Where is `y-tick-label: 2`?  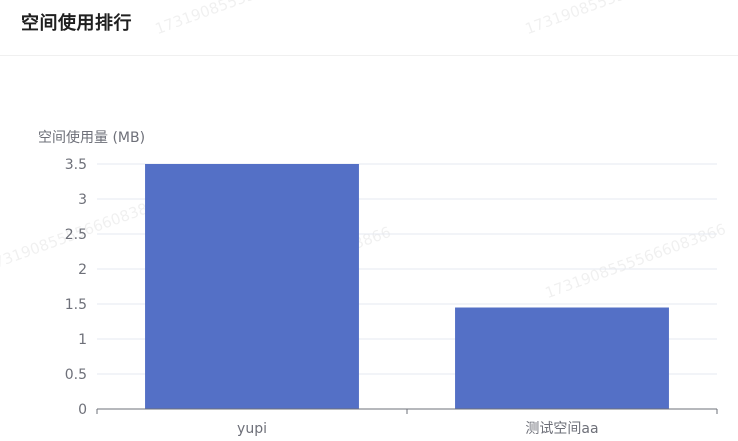
y-tick-label: 2 is located at coordinates (82, 270).